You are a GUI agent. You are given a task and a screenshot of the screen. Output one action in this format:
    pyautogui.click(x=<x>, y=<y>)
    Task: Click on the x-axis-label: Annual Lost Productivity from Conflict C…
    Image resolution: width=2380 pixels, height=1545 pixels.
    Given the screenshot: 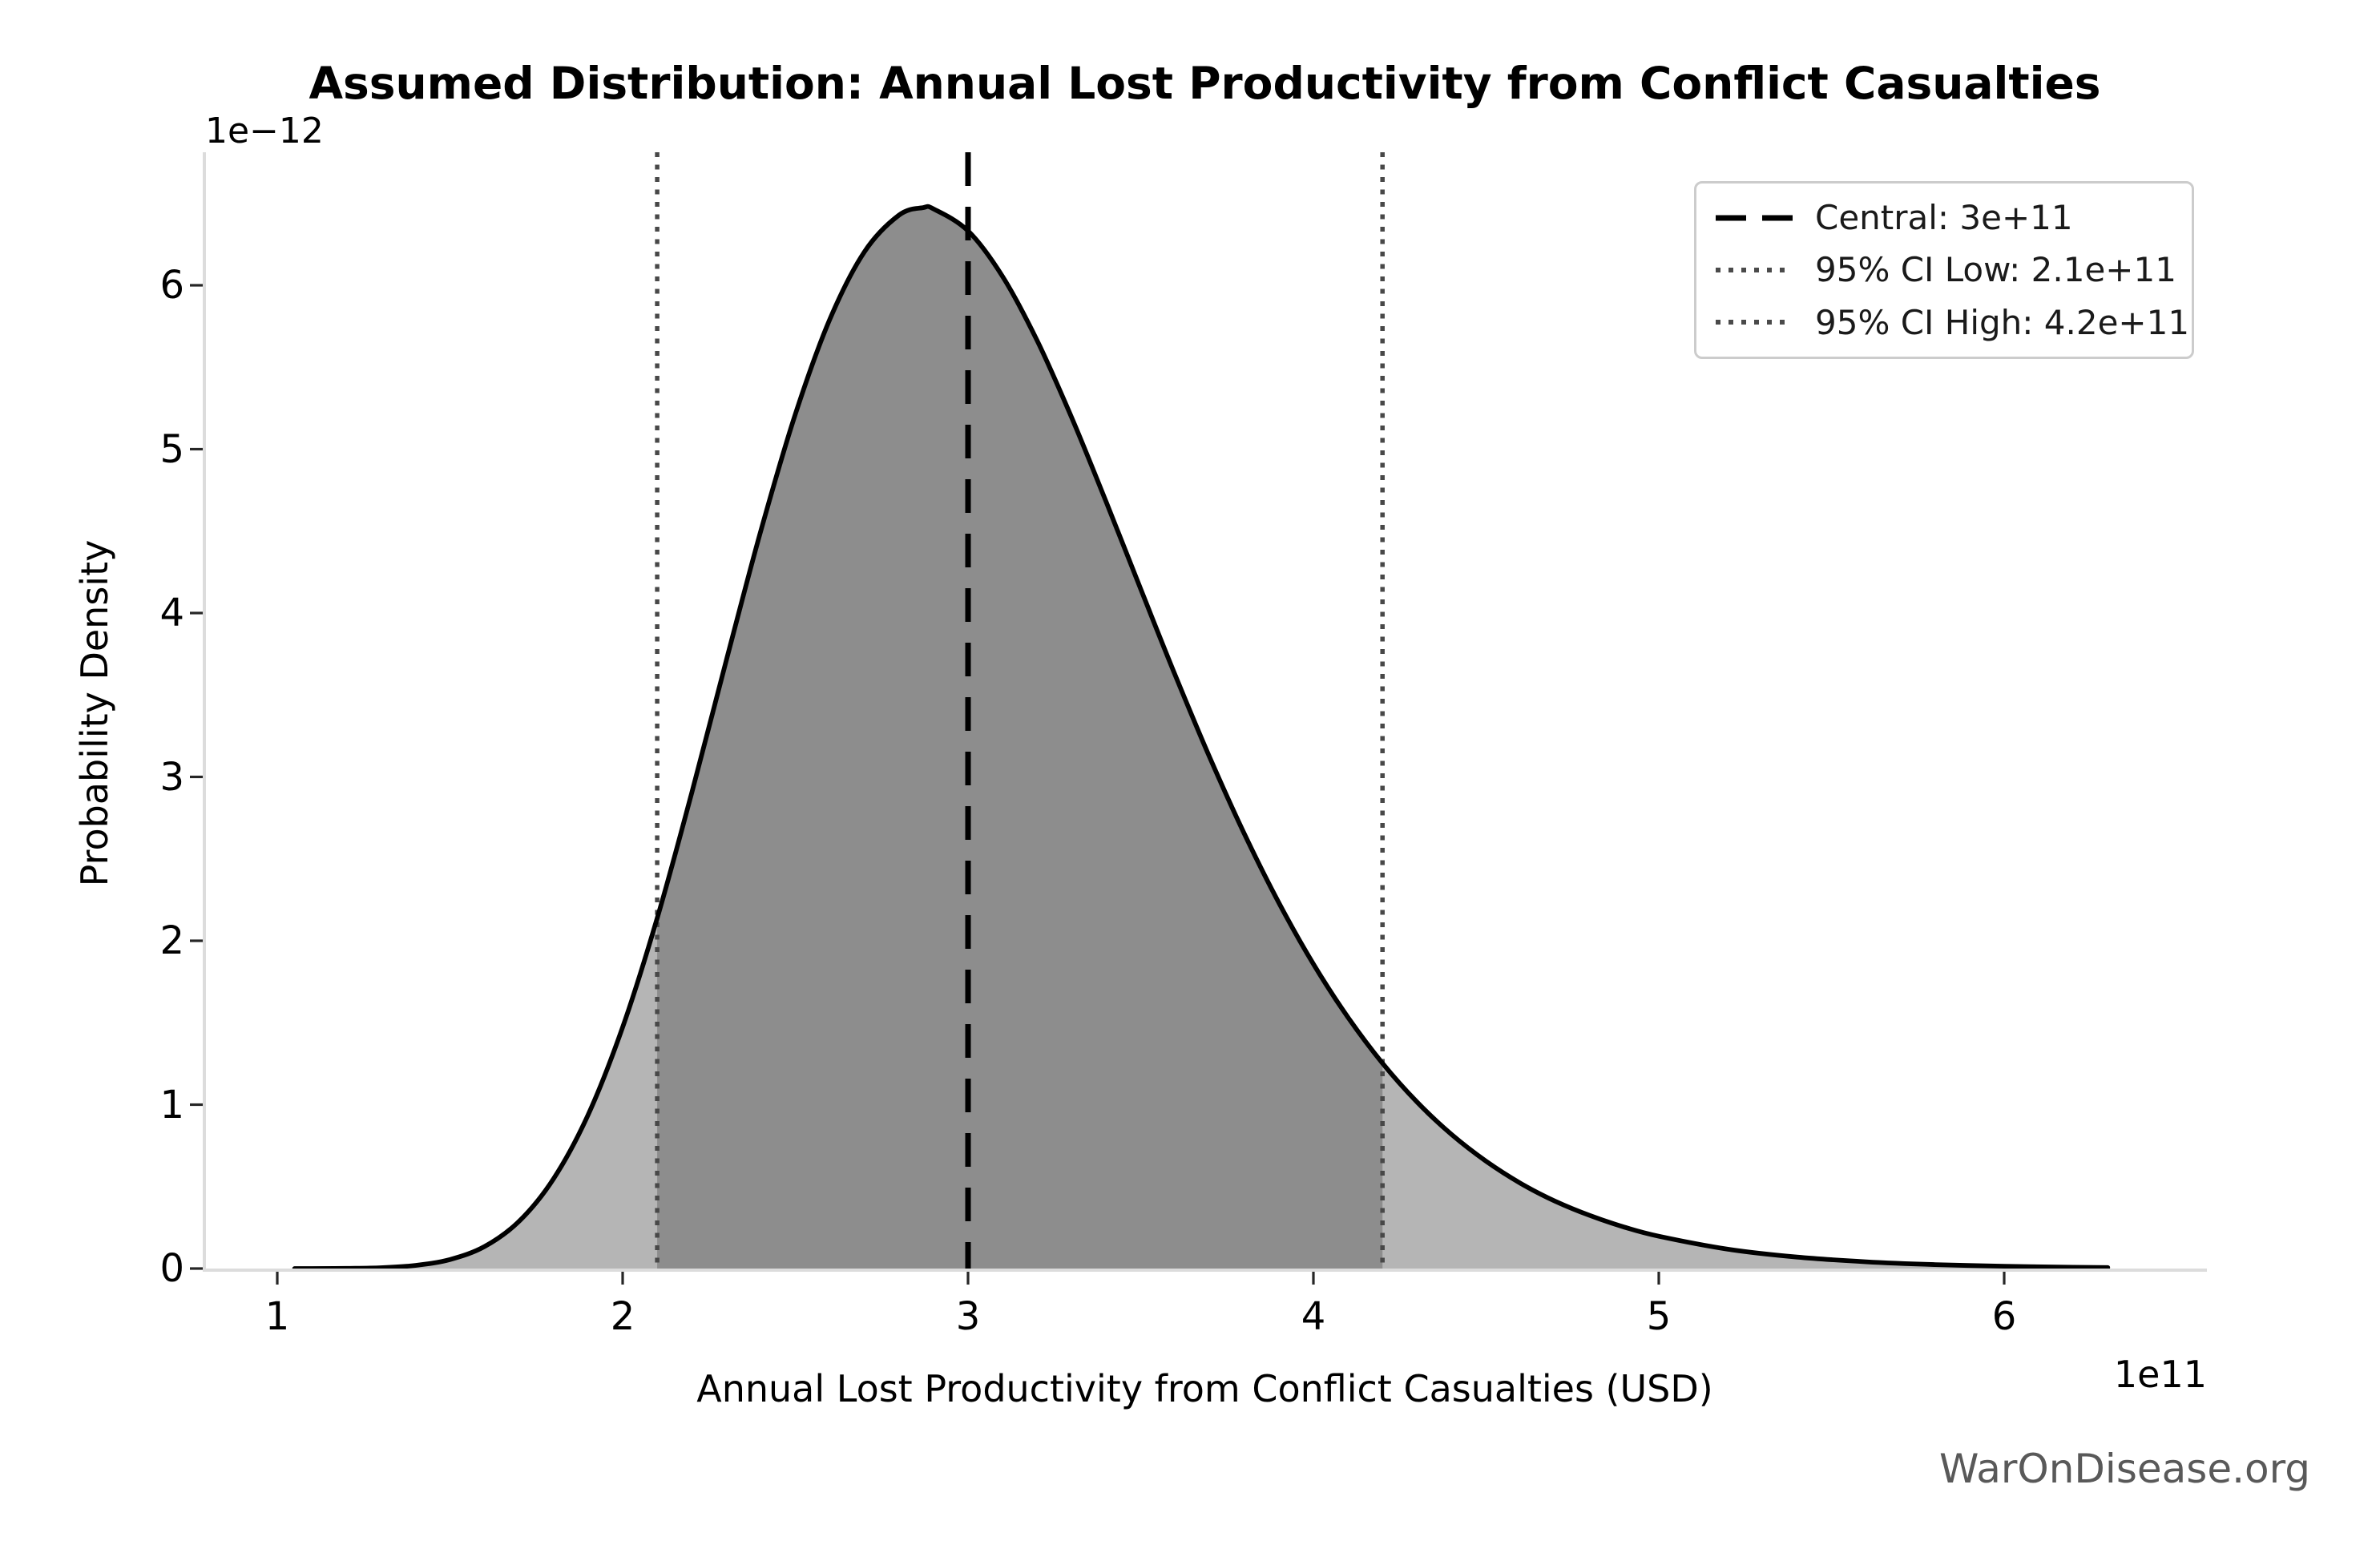 What is the action you would take?
    pyautogui.click(x=1204, y=1388)
    